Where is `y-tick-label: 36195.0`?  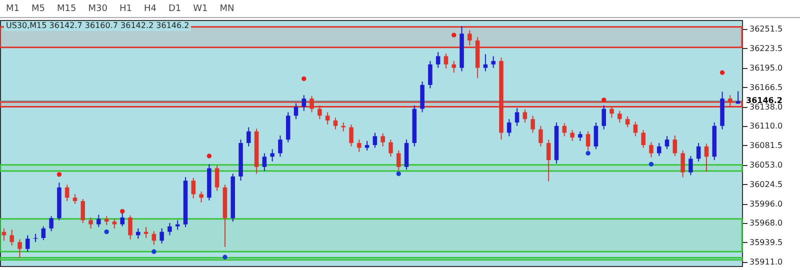 y-tick-label: 36195.0 is located at coordinates (766, 67).